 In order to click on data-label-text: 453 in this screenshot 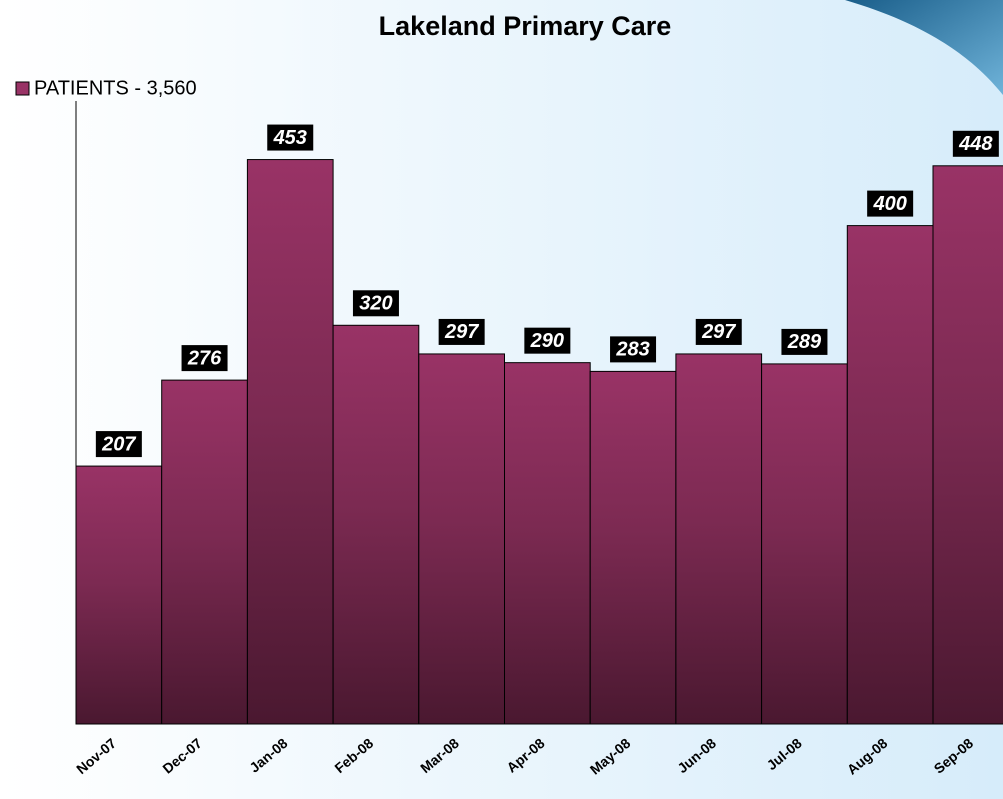, I will do `click(290, 138)`.